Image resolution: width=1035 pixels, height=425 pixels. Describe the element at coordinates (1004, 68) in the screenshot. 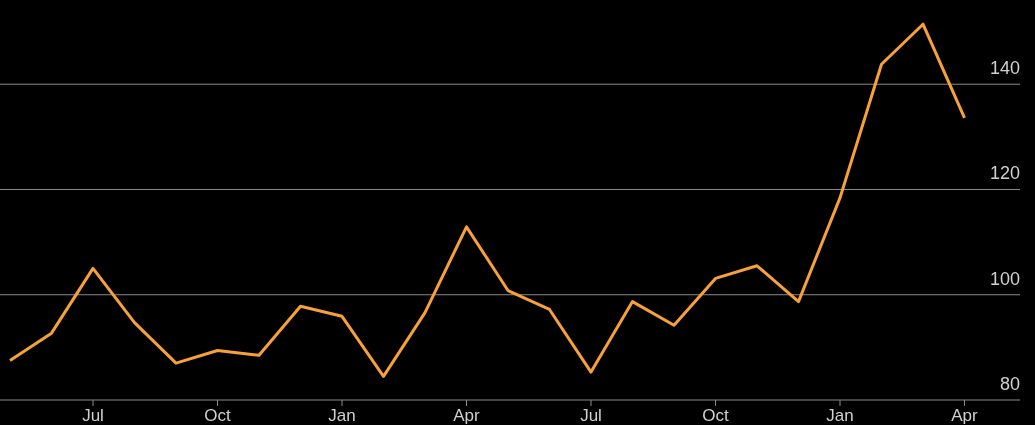

I see `y-tick-label: 140` at that location.